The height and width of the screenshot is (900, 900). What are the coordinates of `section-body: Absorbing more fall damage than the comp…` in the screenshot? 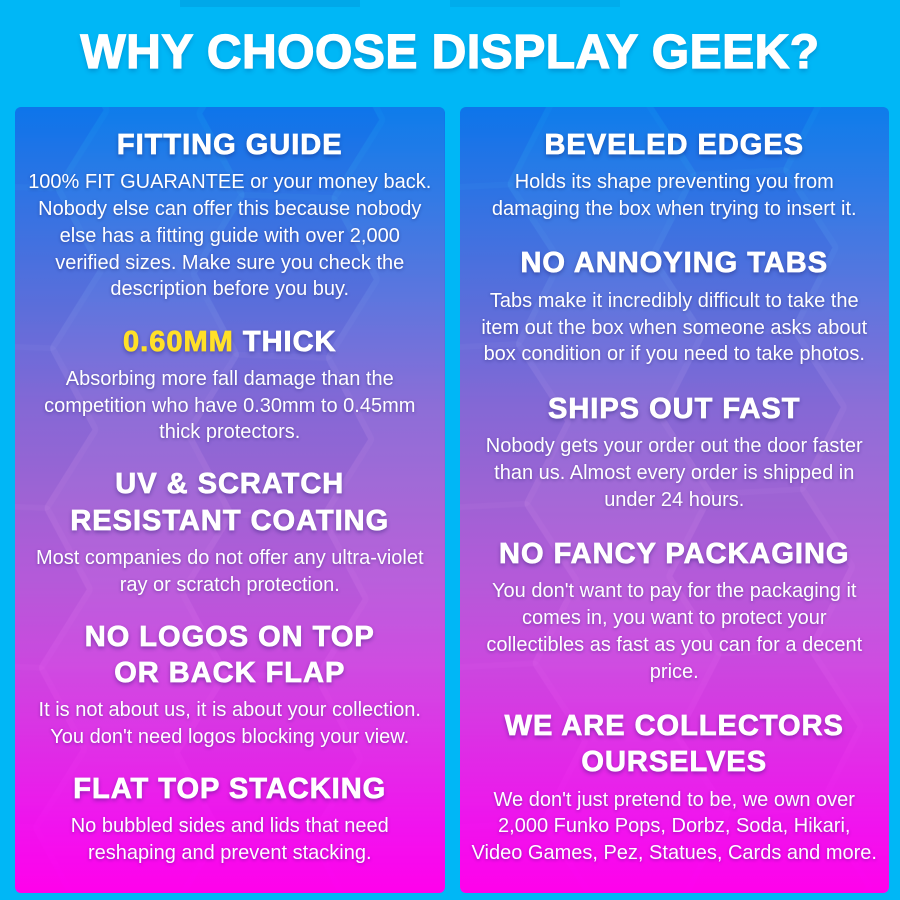 It's located at (230, 405).